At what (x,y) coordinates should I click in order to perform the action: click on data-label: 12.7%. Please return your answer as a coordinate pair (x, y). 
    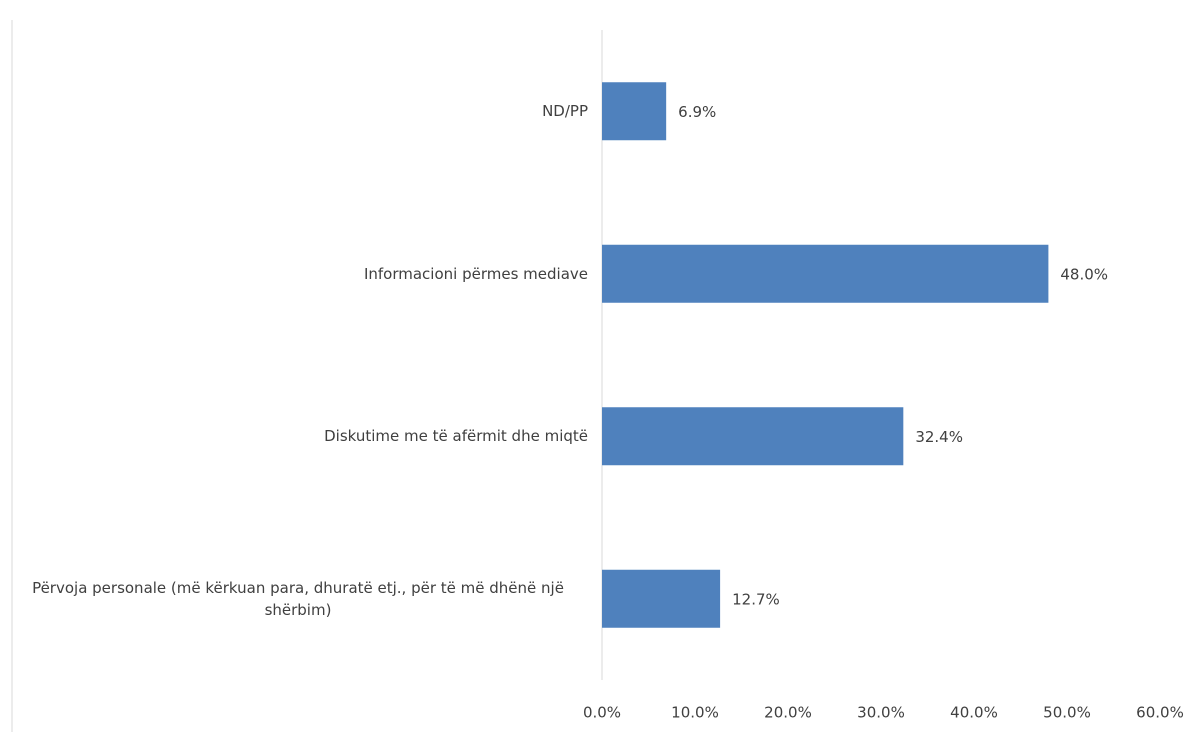
    Looking at the image, I should click on (756, 599).